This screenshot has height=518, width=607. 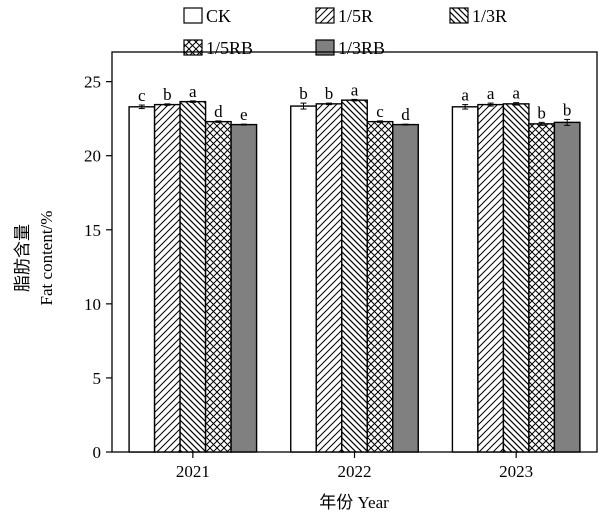 I want to click on y-axis-title-zh: 脂肪含量, so click(x=22, y=258).